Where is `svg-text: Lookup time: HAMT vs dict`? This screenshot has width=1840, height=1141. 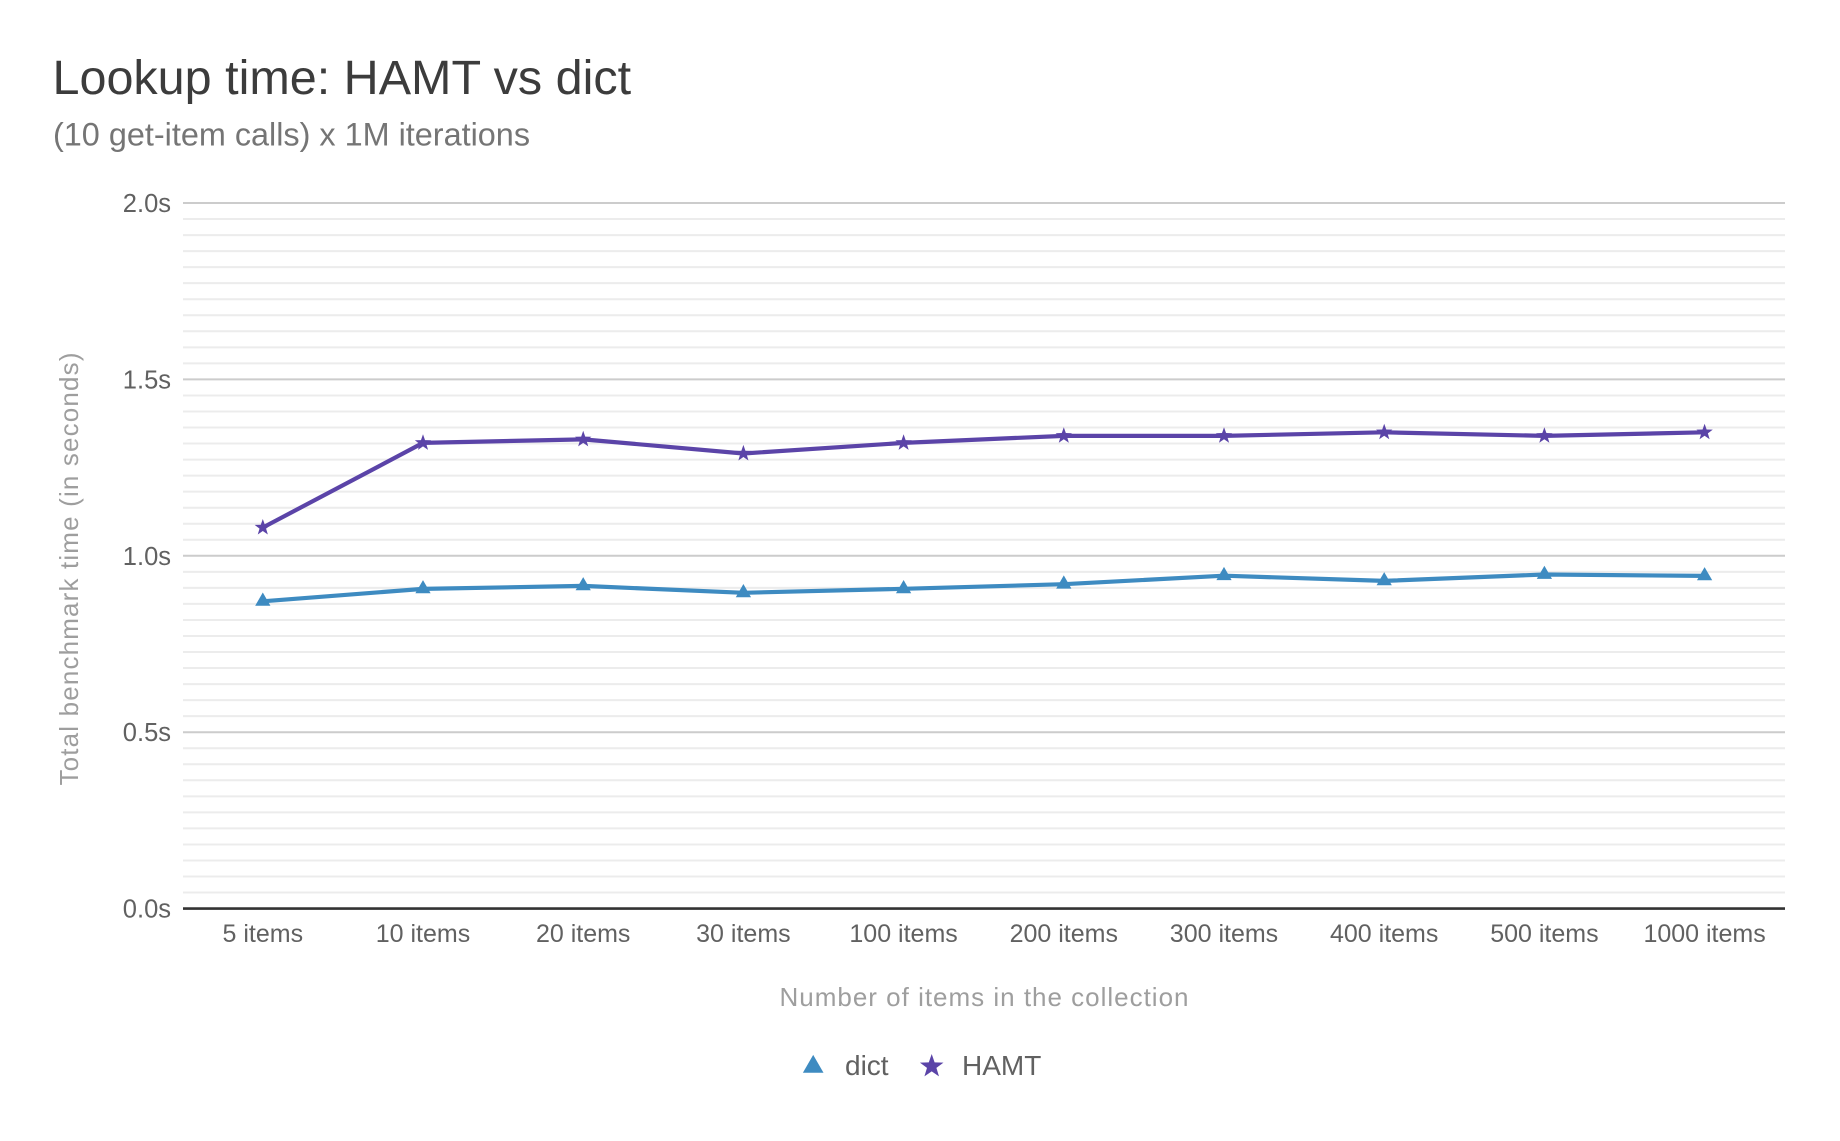
svg-text: Lookup time: HAMT vs dict is located at coordinates (342, 78).